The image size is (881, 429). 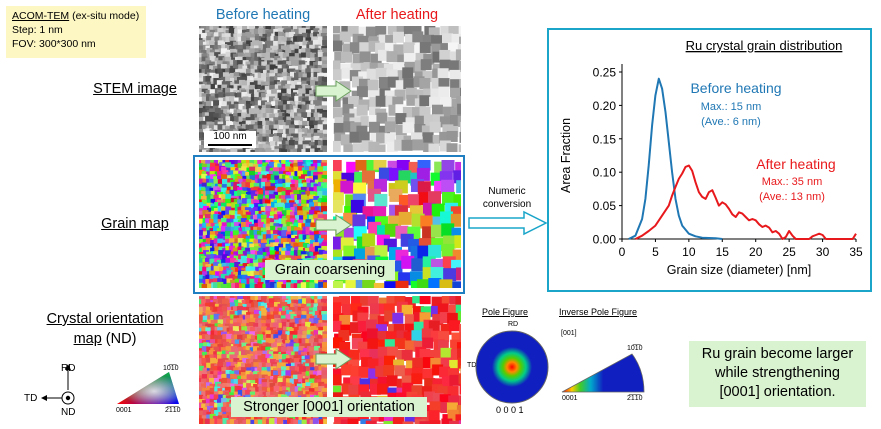 I want to click on grain-coarsening-label: Grain coarsening, so click(x=330, y=270).